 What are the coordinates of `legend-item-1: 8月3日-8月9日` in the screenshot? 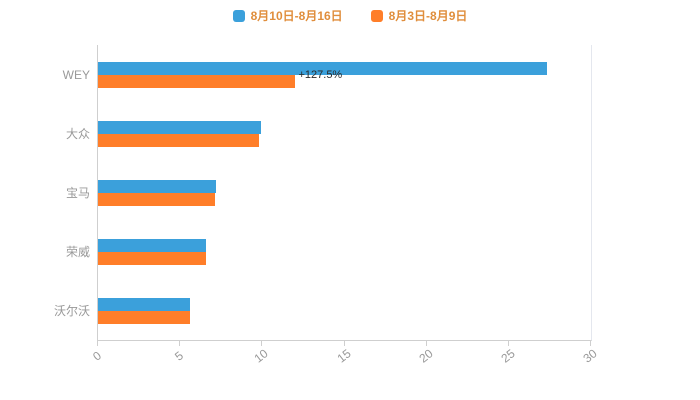 It's located at (419, 15).